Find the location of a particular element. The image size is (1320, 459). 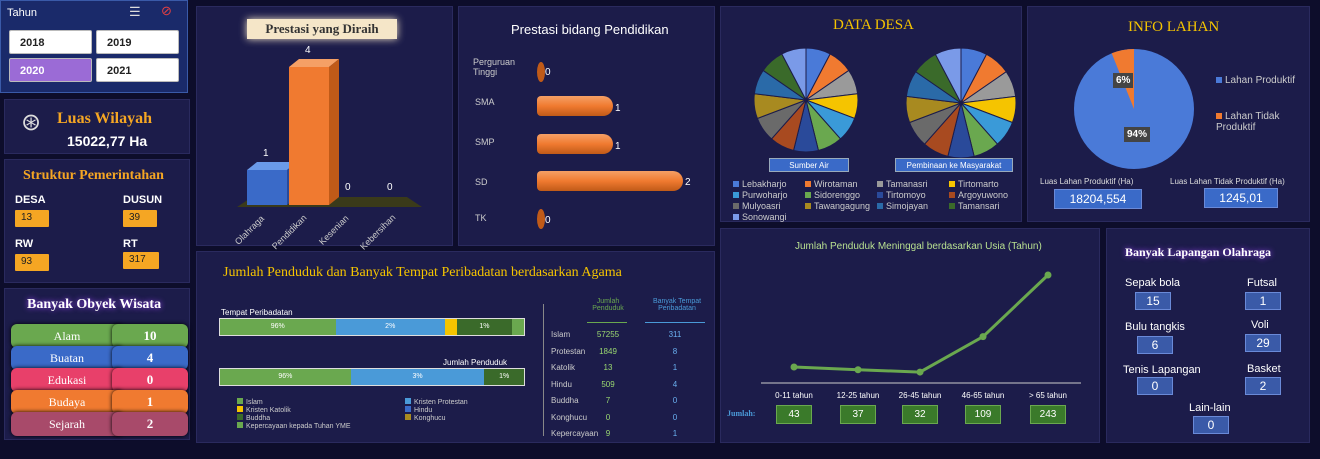

slicer-item-2020: 2020 is located at coordinates (50, 70).